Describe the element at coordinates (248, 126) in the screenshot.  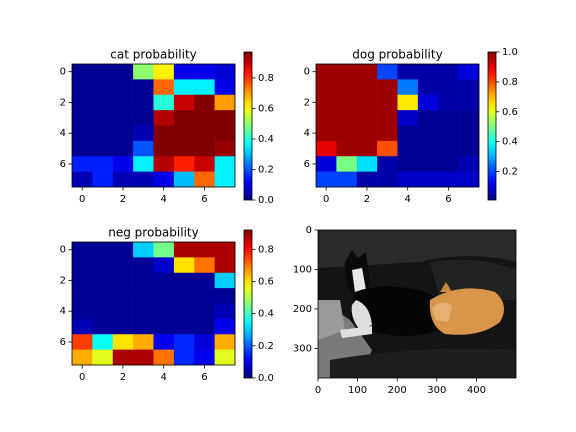
I see `colorbar` at that location.